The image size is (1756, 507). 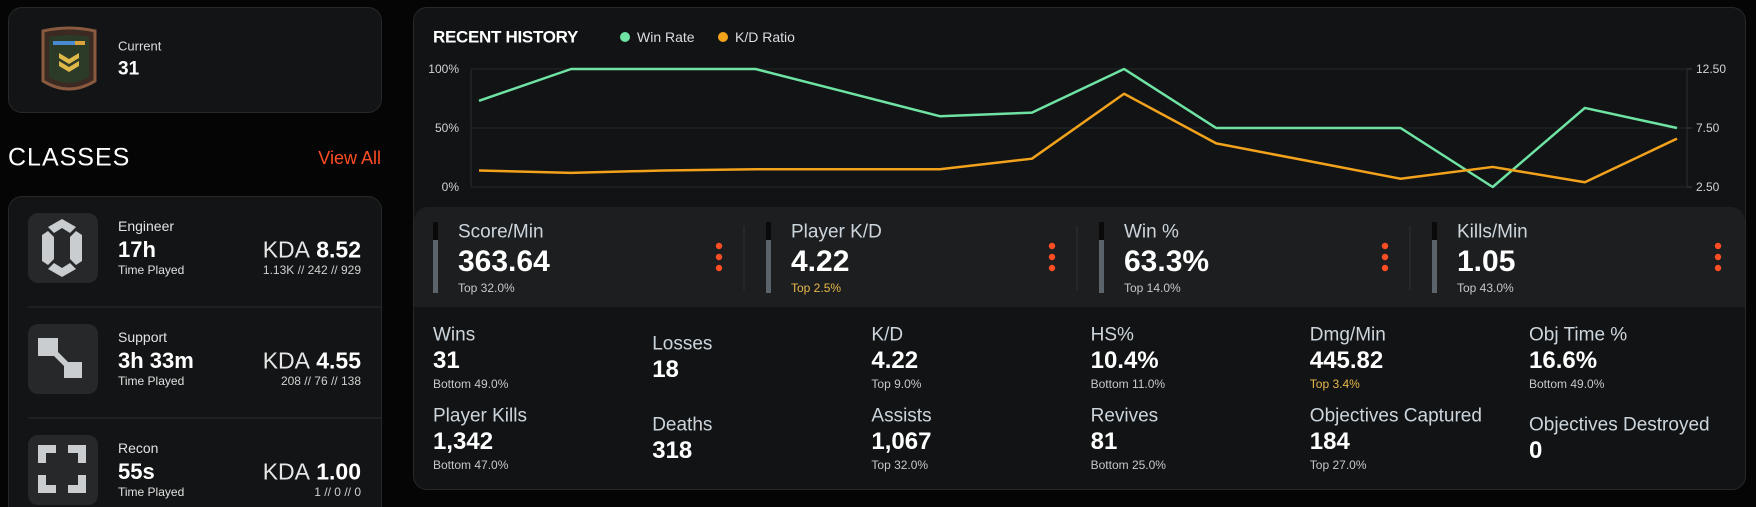 What do you see at coordinates (338, 249) in the screenshot?
I see `class-kda: 8.52` at bounding box center [338, 249].